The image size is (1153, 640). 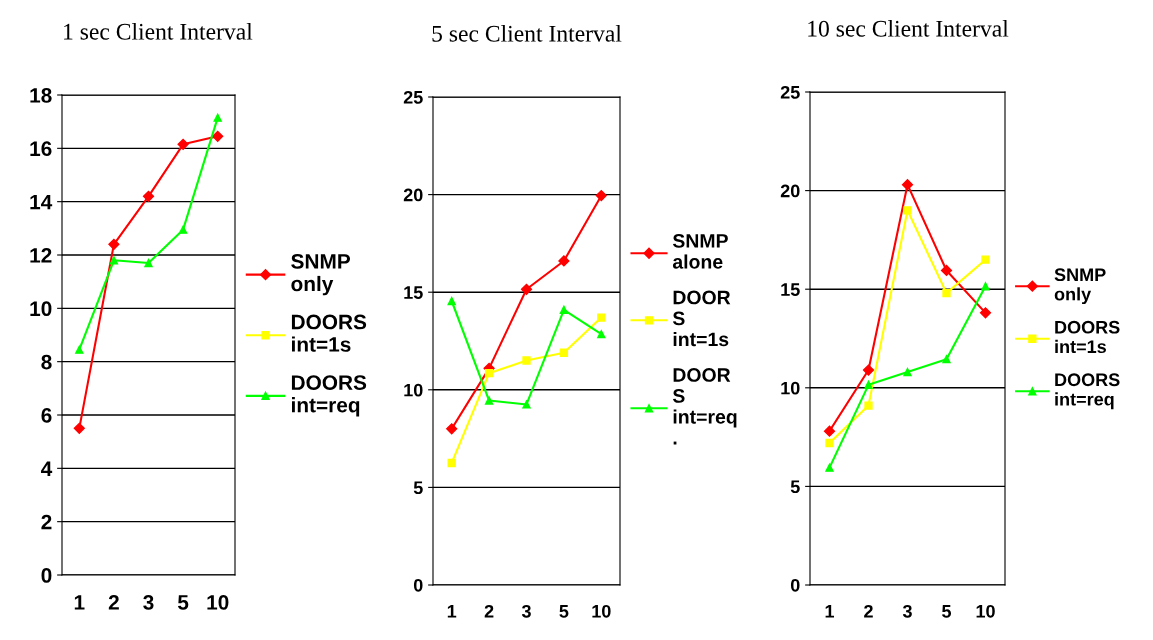 I want to click on y-tick-label: 8, so click(x=46, y=362).